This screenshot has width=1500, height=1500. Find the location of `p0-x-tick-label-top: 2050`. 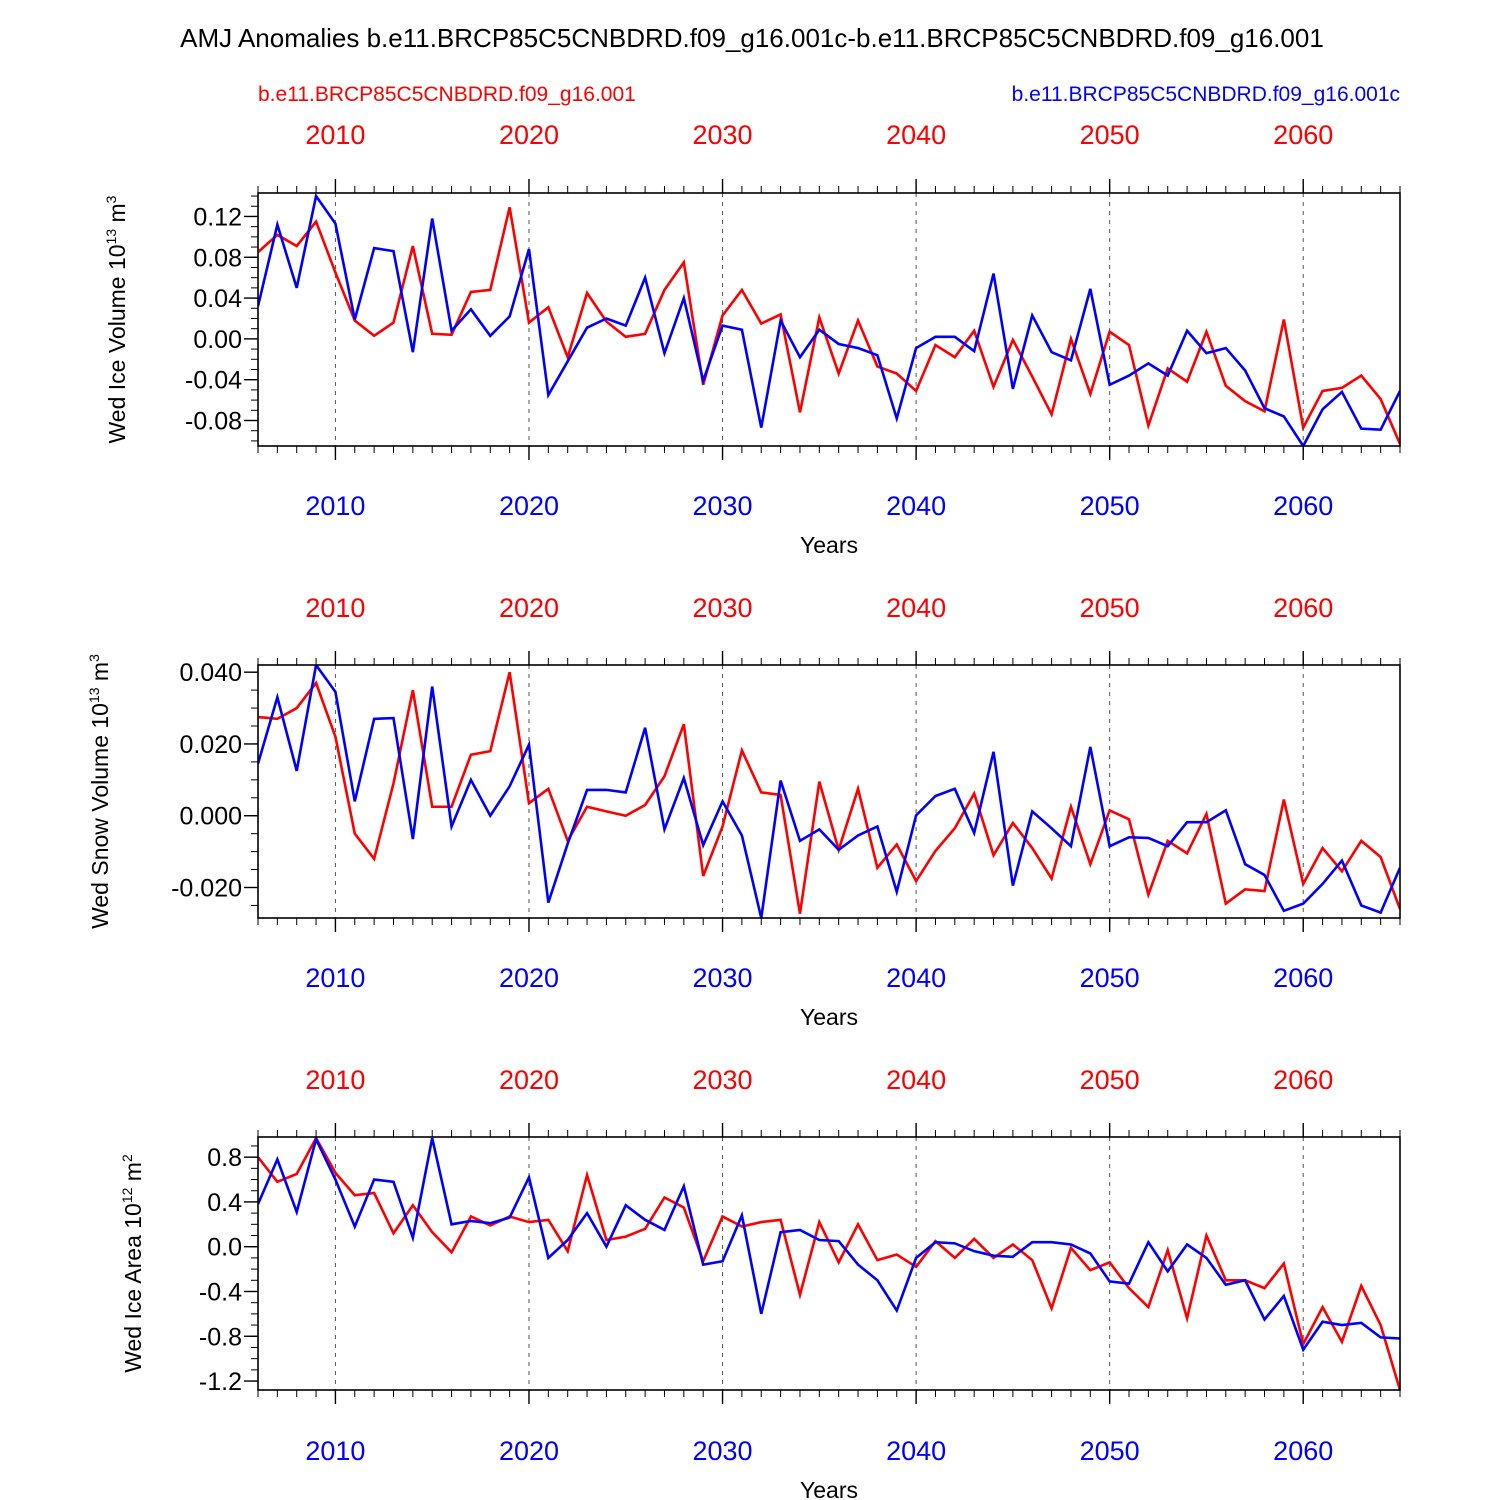

p0-x-tick-label-top: 2050 is located at coordinates (1110, 135).